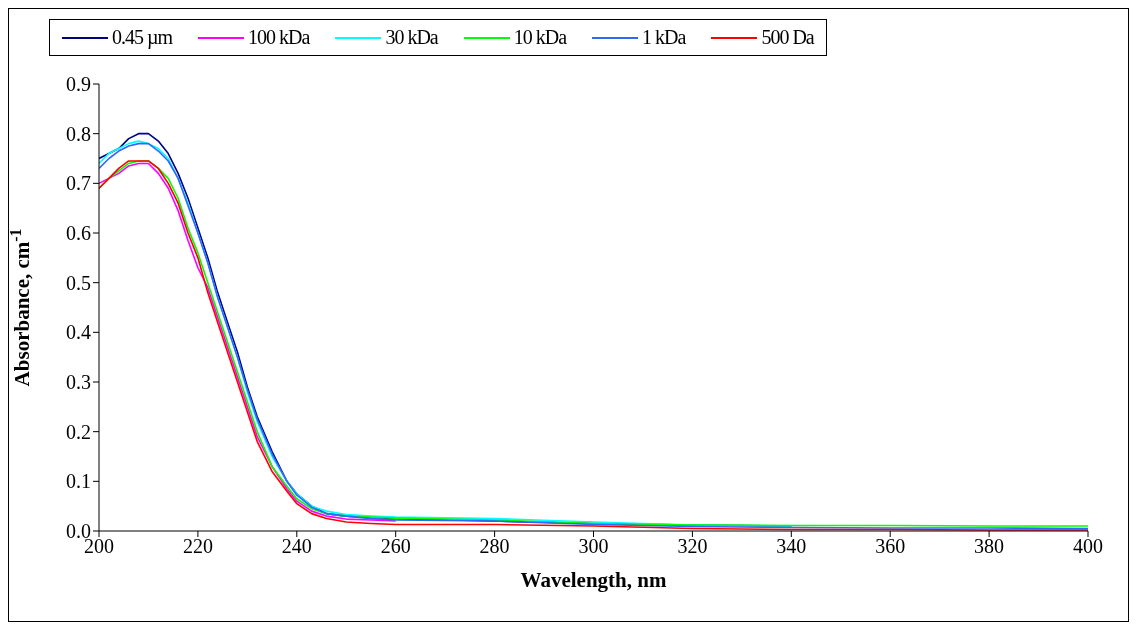 The image size is (1137, 631). What do you see at coordinates (78, 133) in the screenshot?
I see `y-tick-label: 0.8` at bounding box center [78, 133].